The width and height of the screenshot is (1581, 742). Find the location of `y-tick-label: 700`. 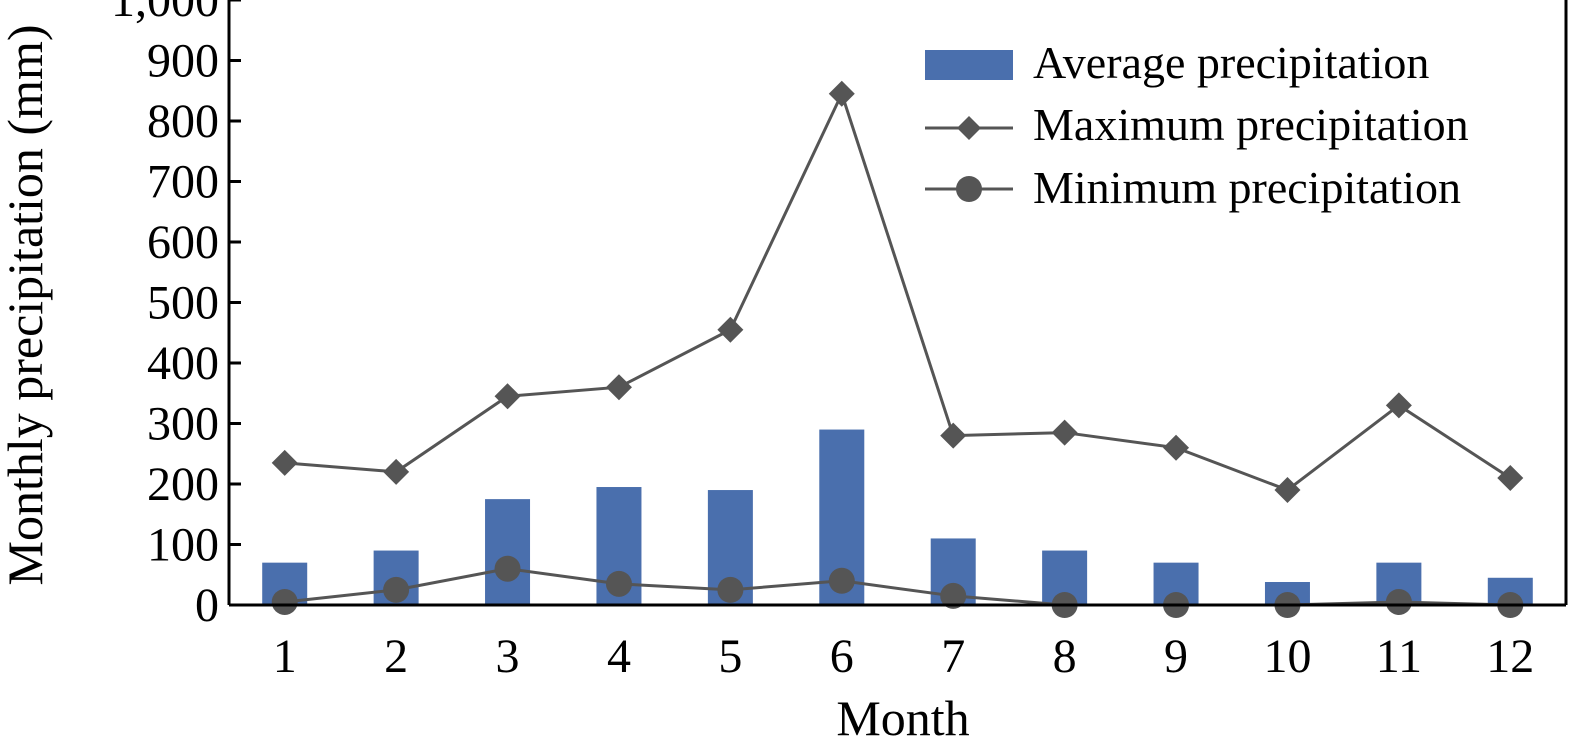

y-tick-label: 700 is located at coordinates (183, 182).